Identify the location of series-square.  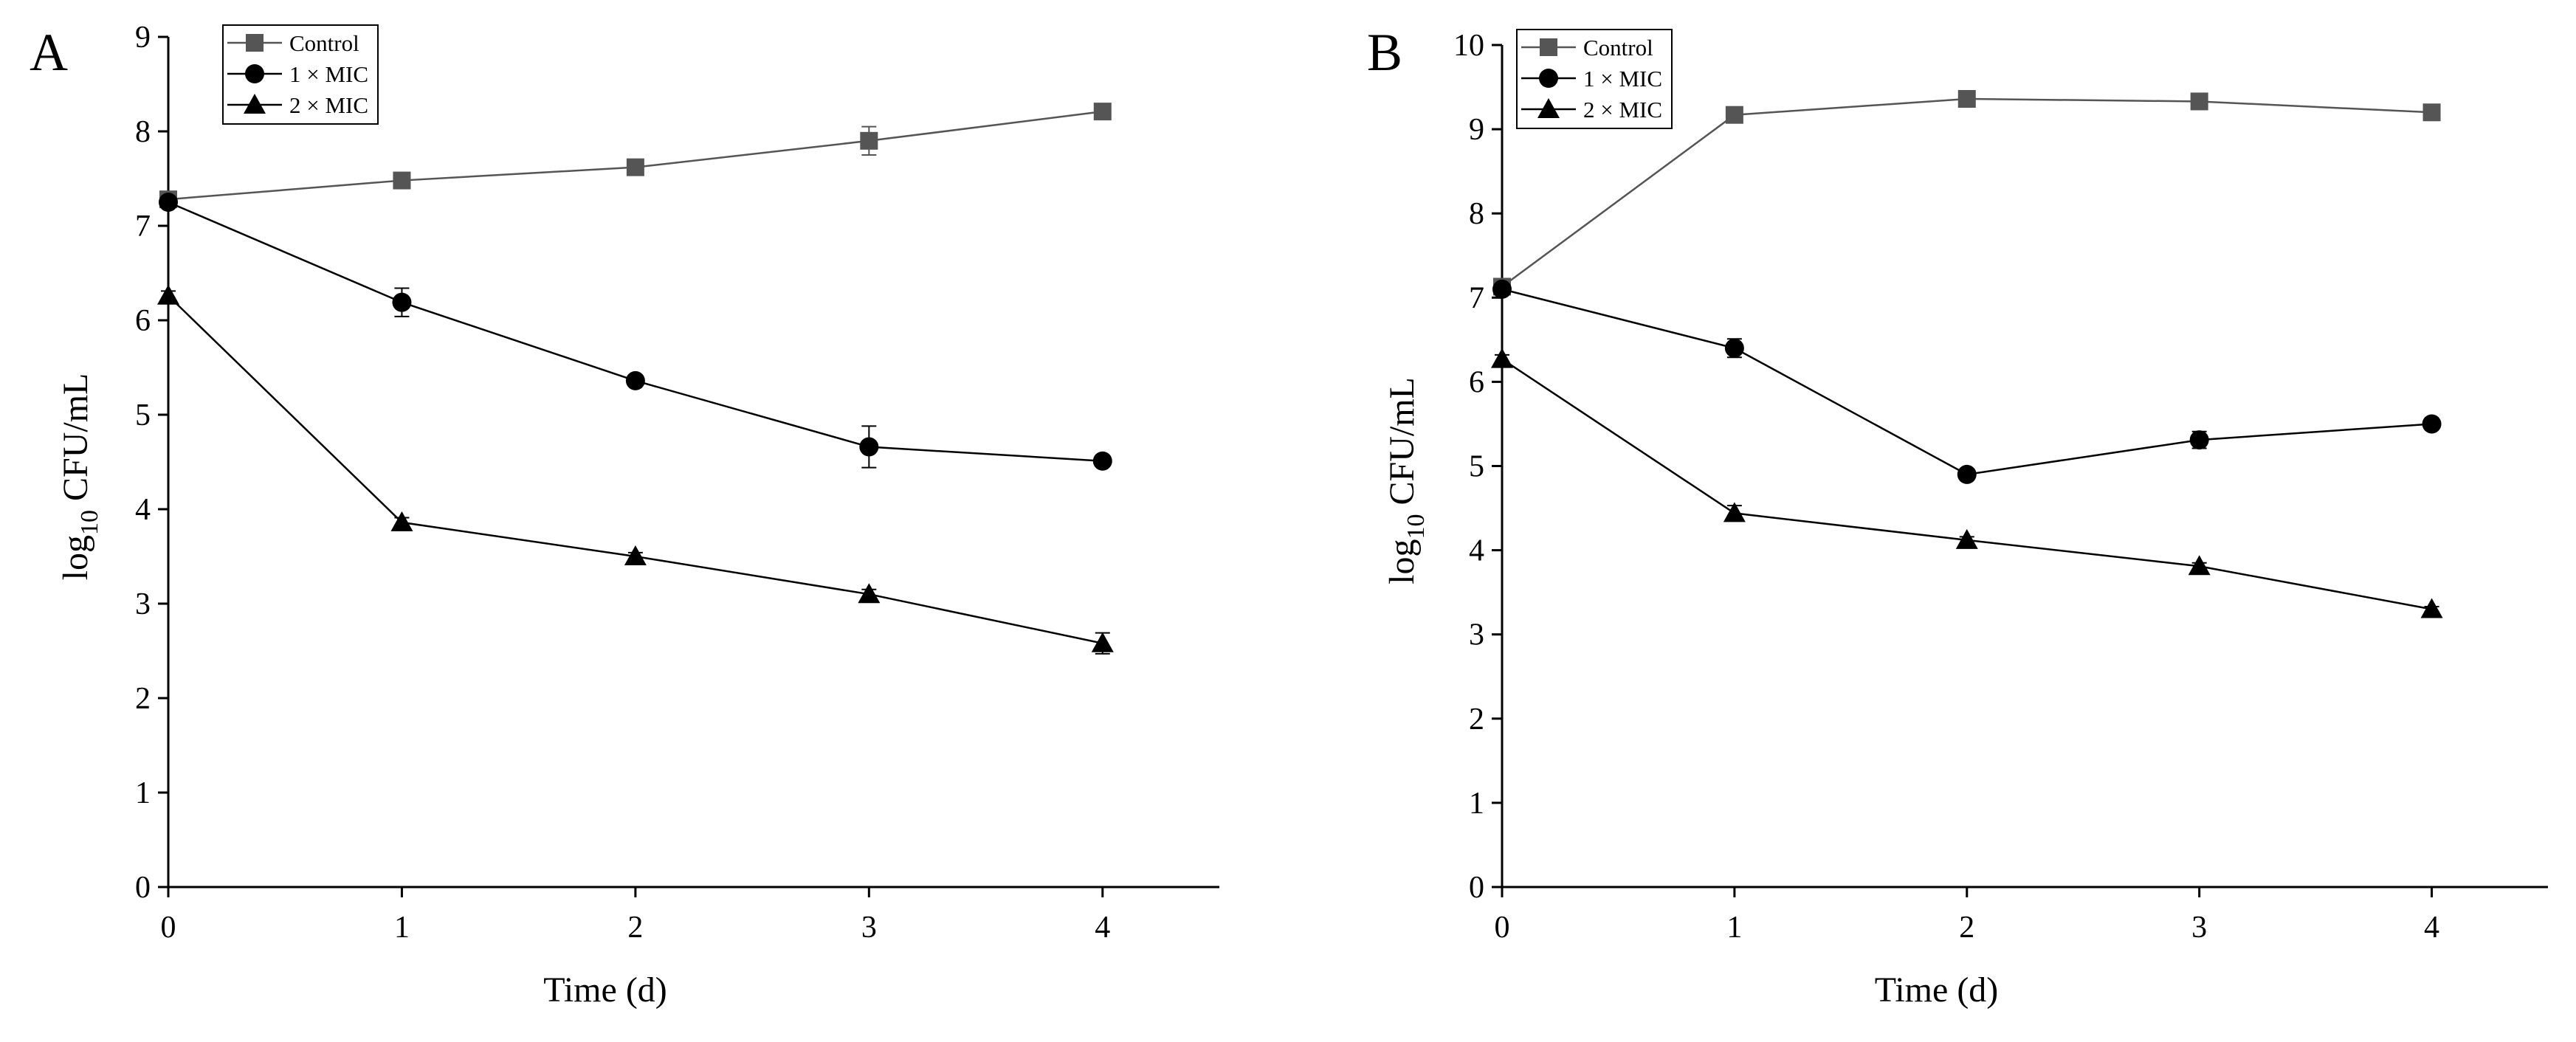
(1967, 193).